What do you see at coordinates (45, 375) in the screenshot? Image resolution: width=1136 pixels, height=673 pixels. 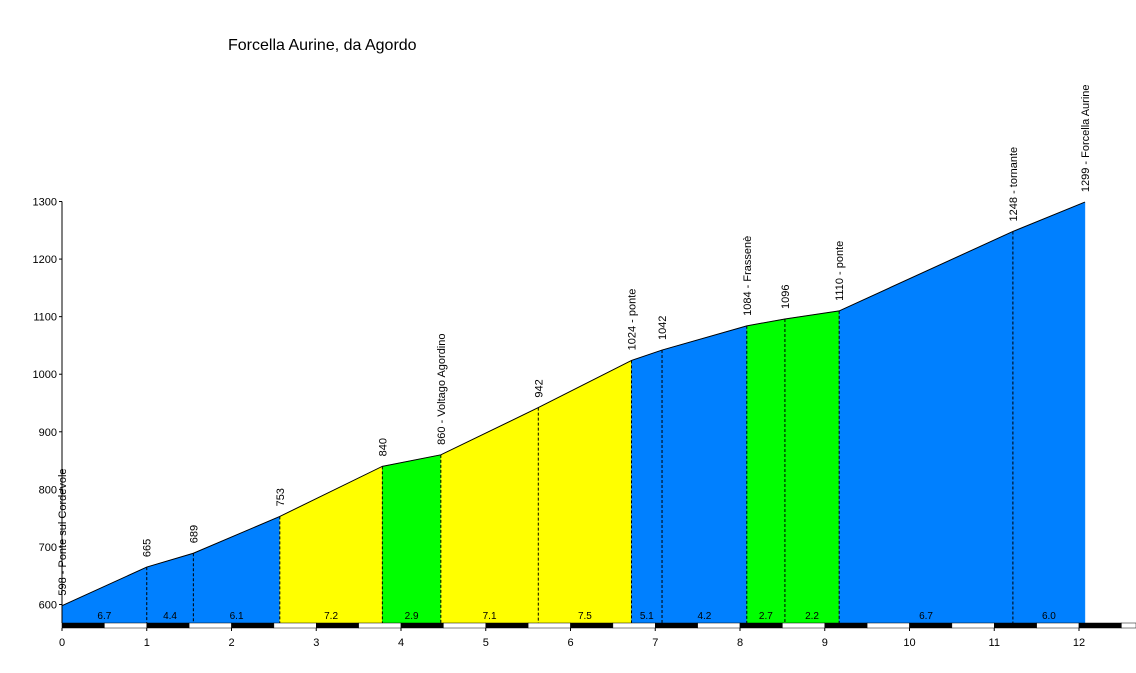 I see `y-tick-label: 1000` at bounding box center [45, 375].